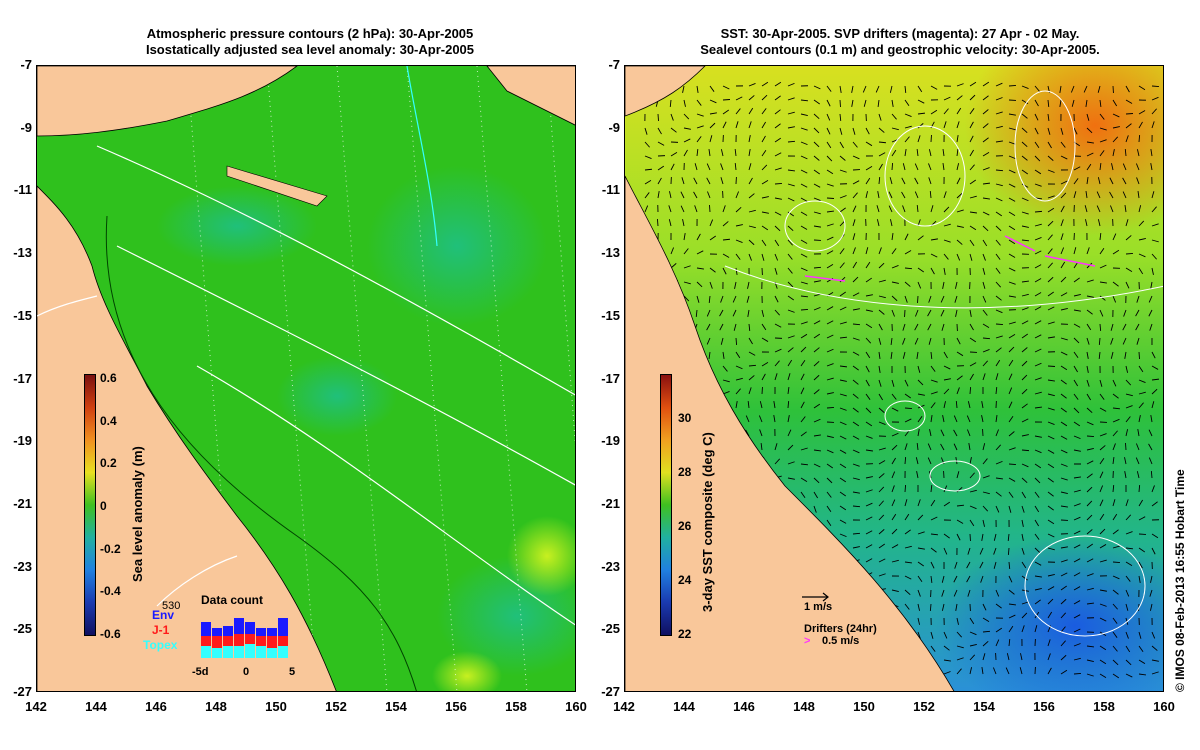 This screenshot has height=750, width=1200. I want to click on velocity-scale-label: 1 m/s, so click(818, 607).